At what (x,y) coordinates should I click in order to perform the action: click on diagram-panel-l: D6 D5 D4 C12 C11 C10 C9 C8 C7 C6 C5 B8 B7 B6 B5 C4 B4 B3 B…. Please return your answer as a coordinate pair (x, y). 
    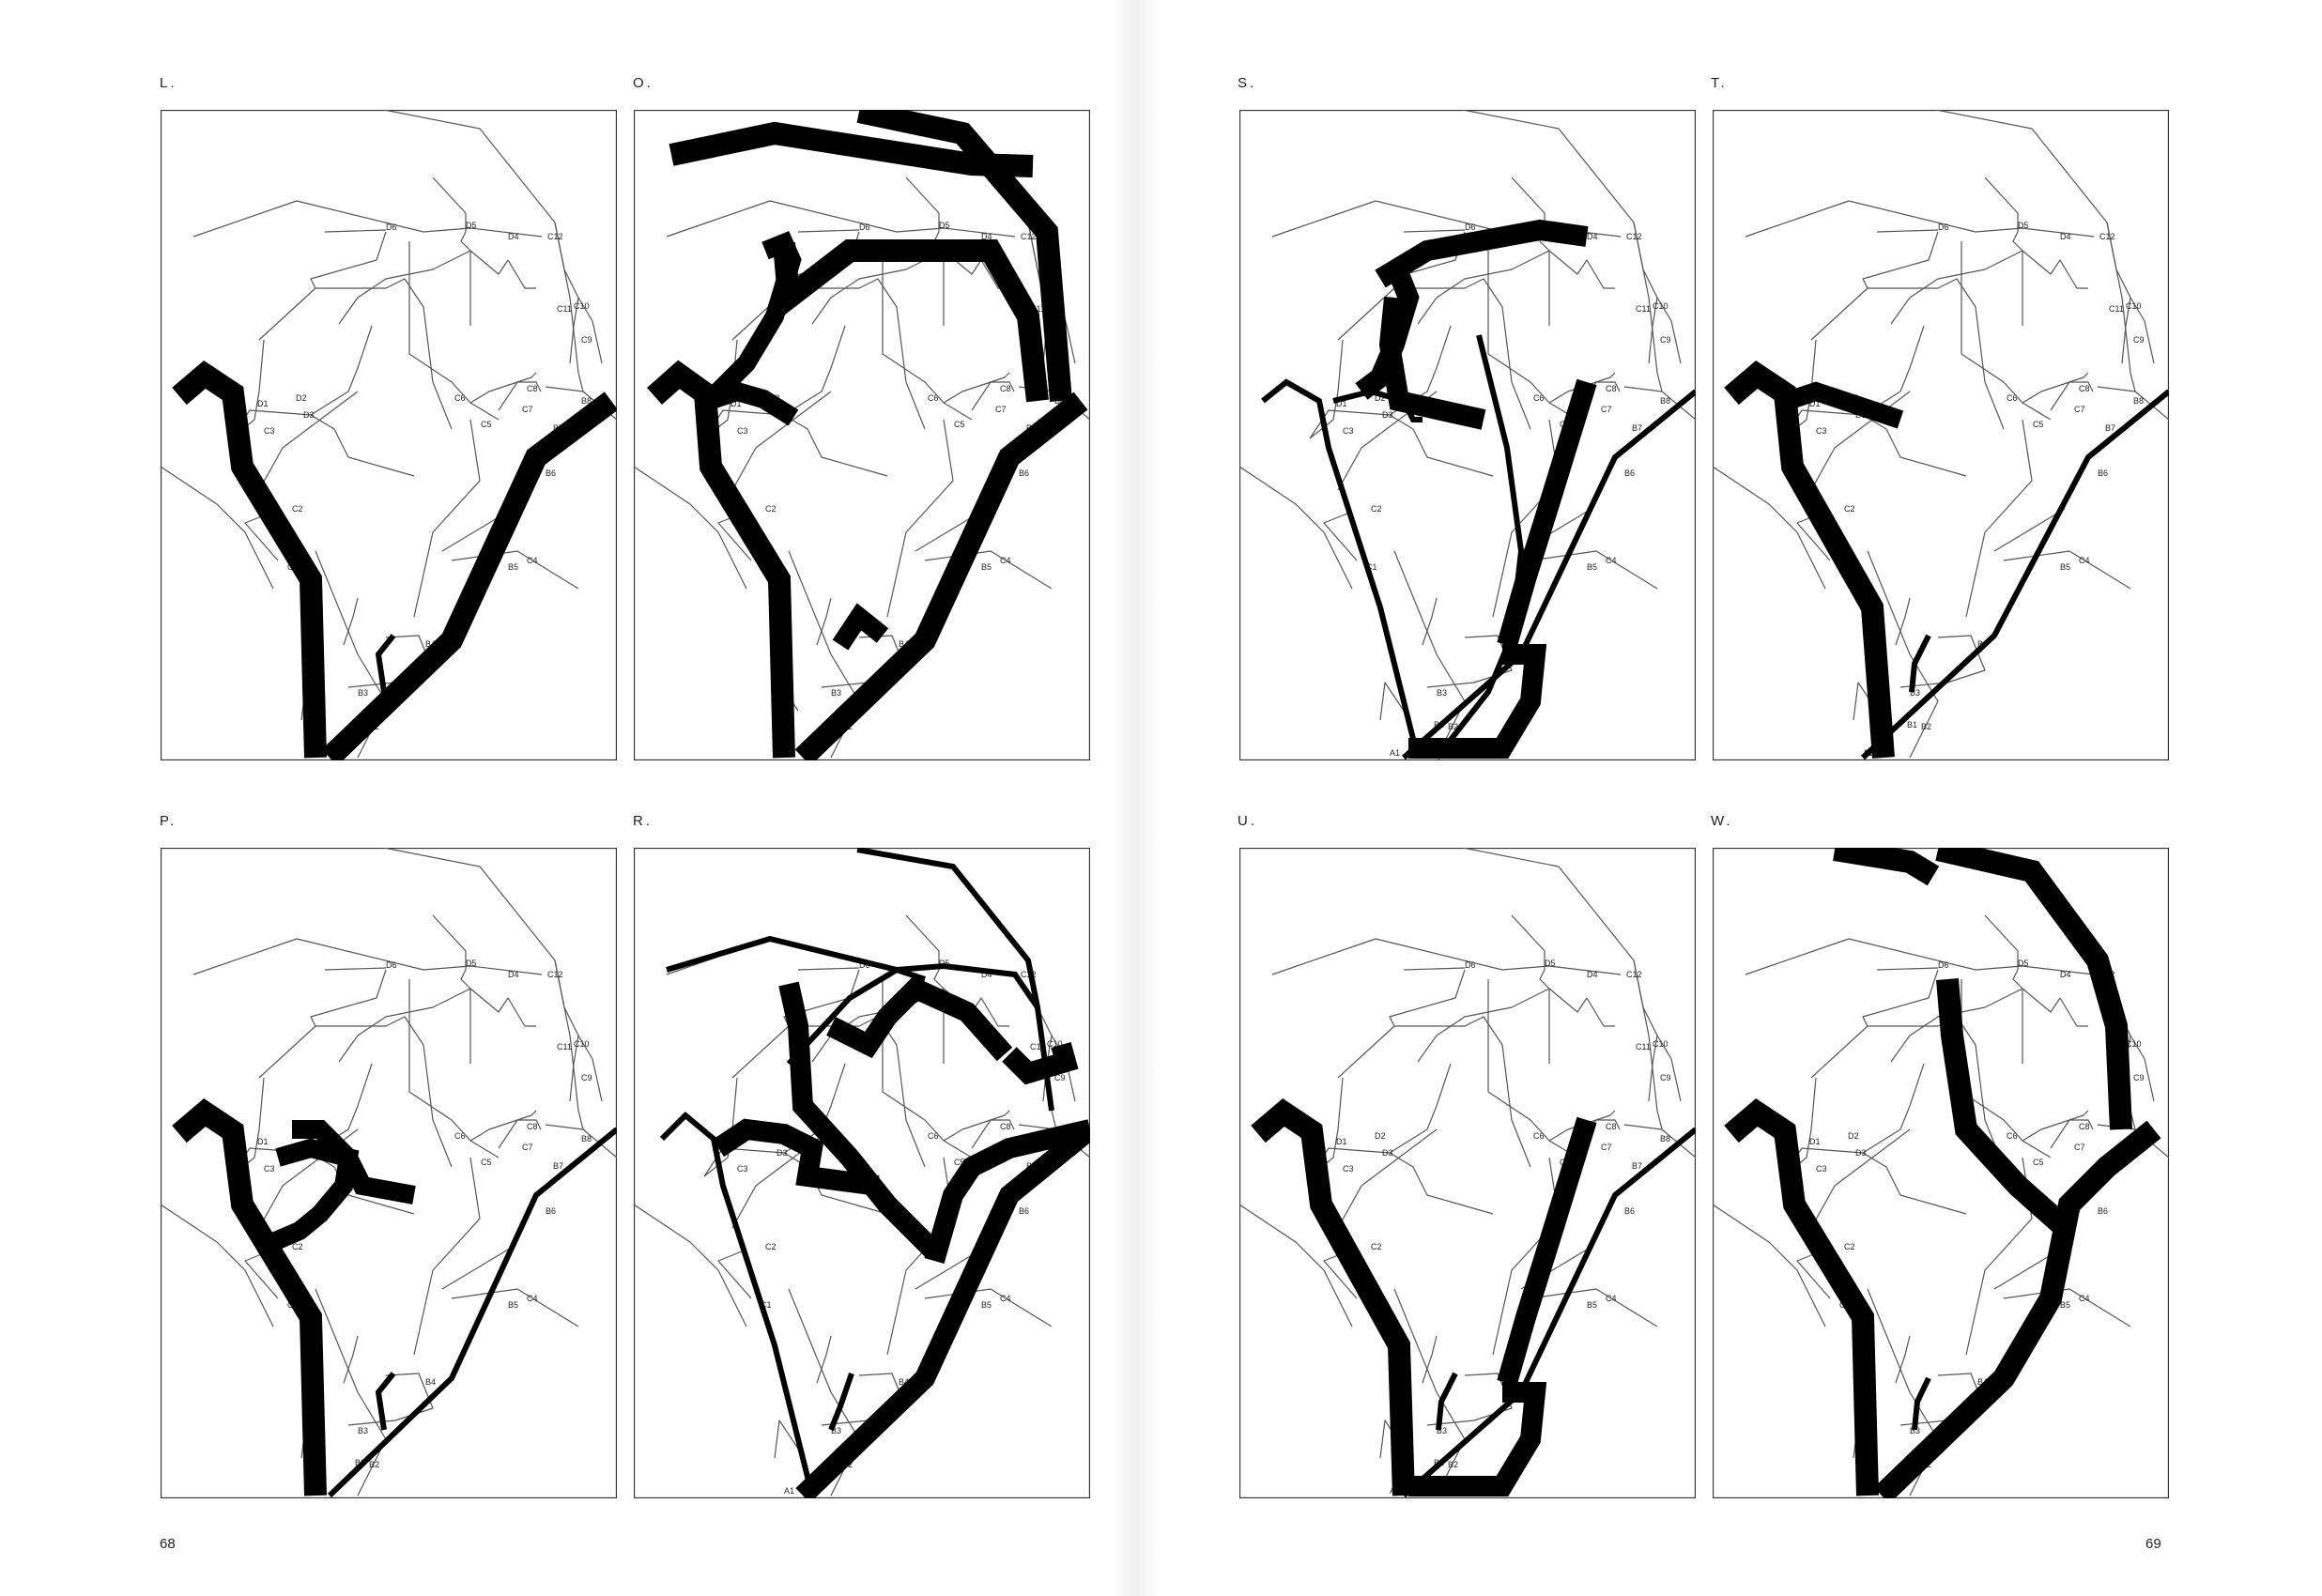
    Looking at the image, I should click on (389, 435).